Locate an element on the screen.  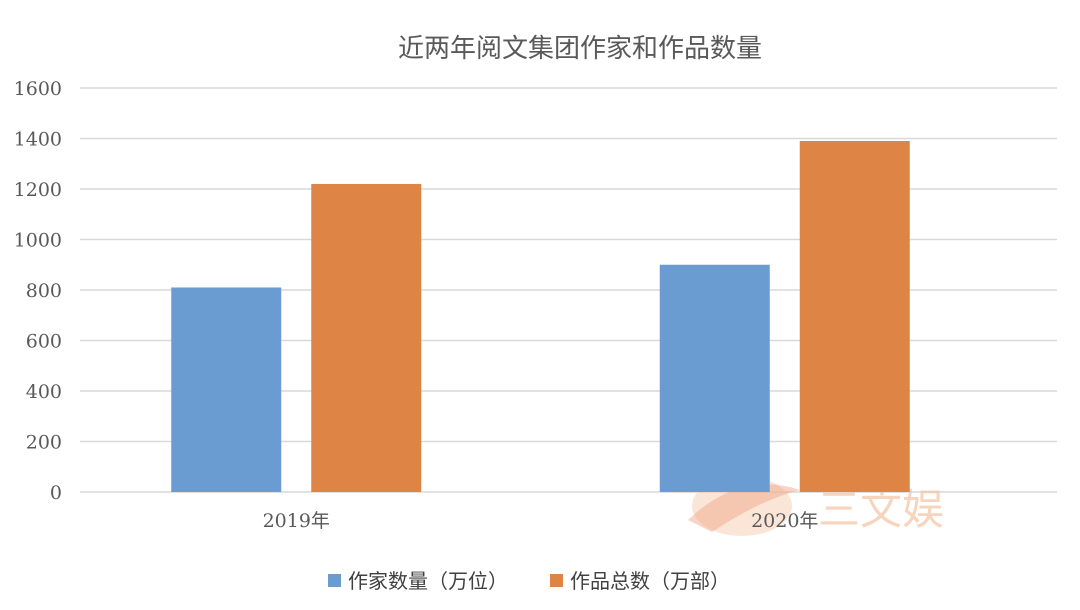
y-tick-label: 1200 is located at coordinates (38, 190).